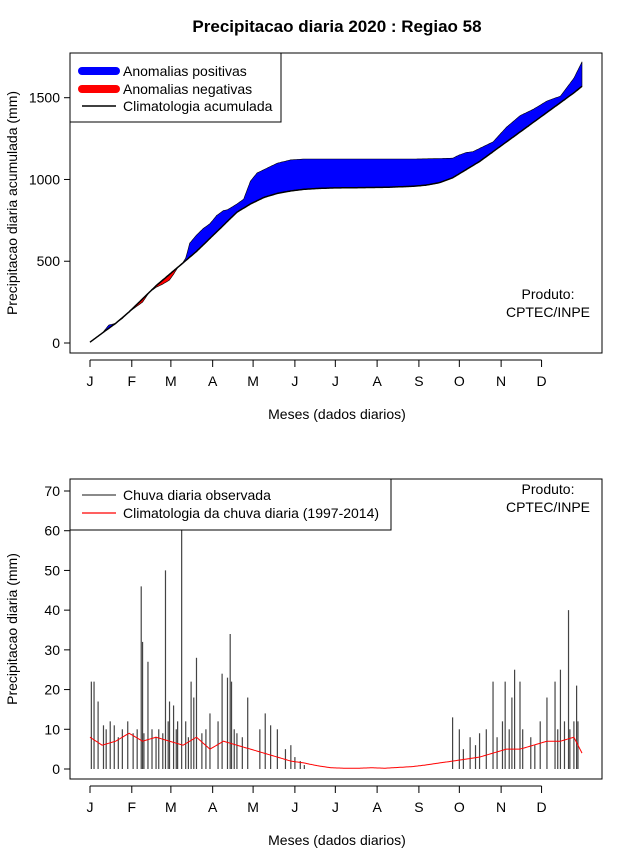 This screenshot has height=850, width=640. I want to click on bottom-annotation-line2: CPTEC/INPE, so click(548, 507).